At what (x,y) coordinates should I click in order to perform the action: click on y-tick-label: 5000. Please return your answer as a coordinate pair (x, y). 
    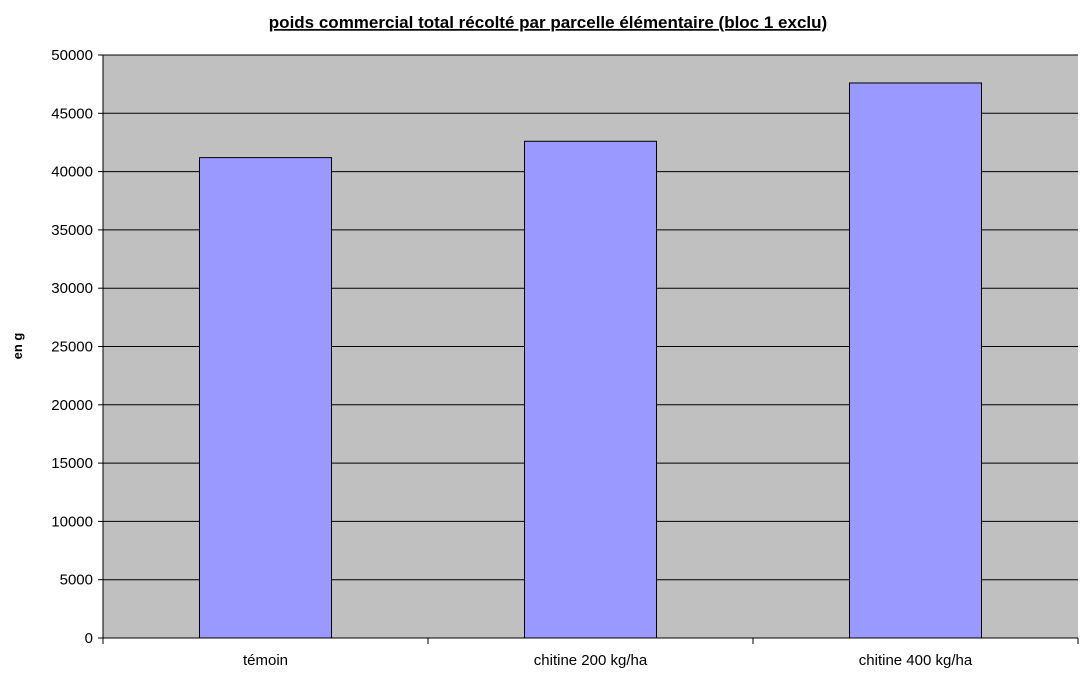
    Looking at the image, I should click on (76, 580).